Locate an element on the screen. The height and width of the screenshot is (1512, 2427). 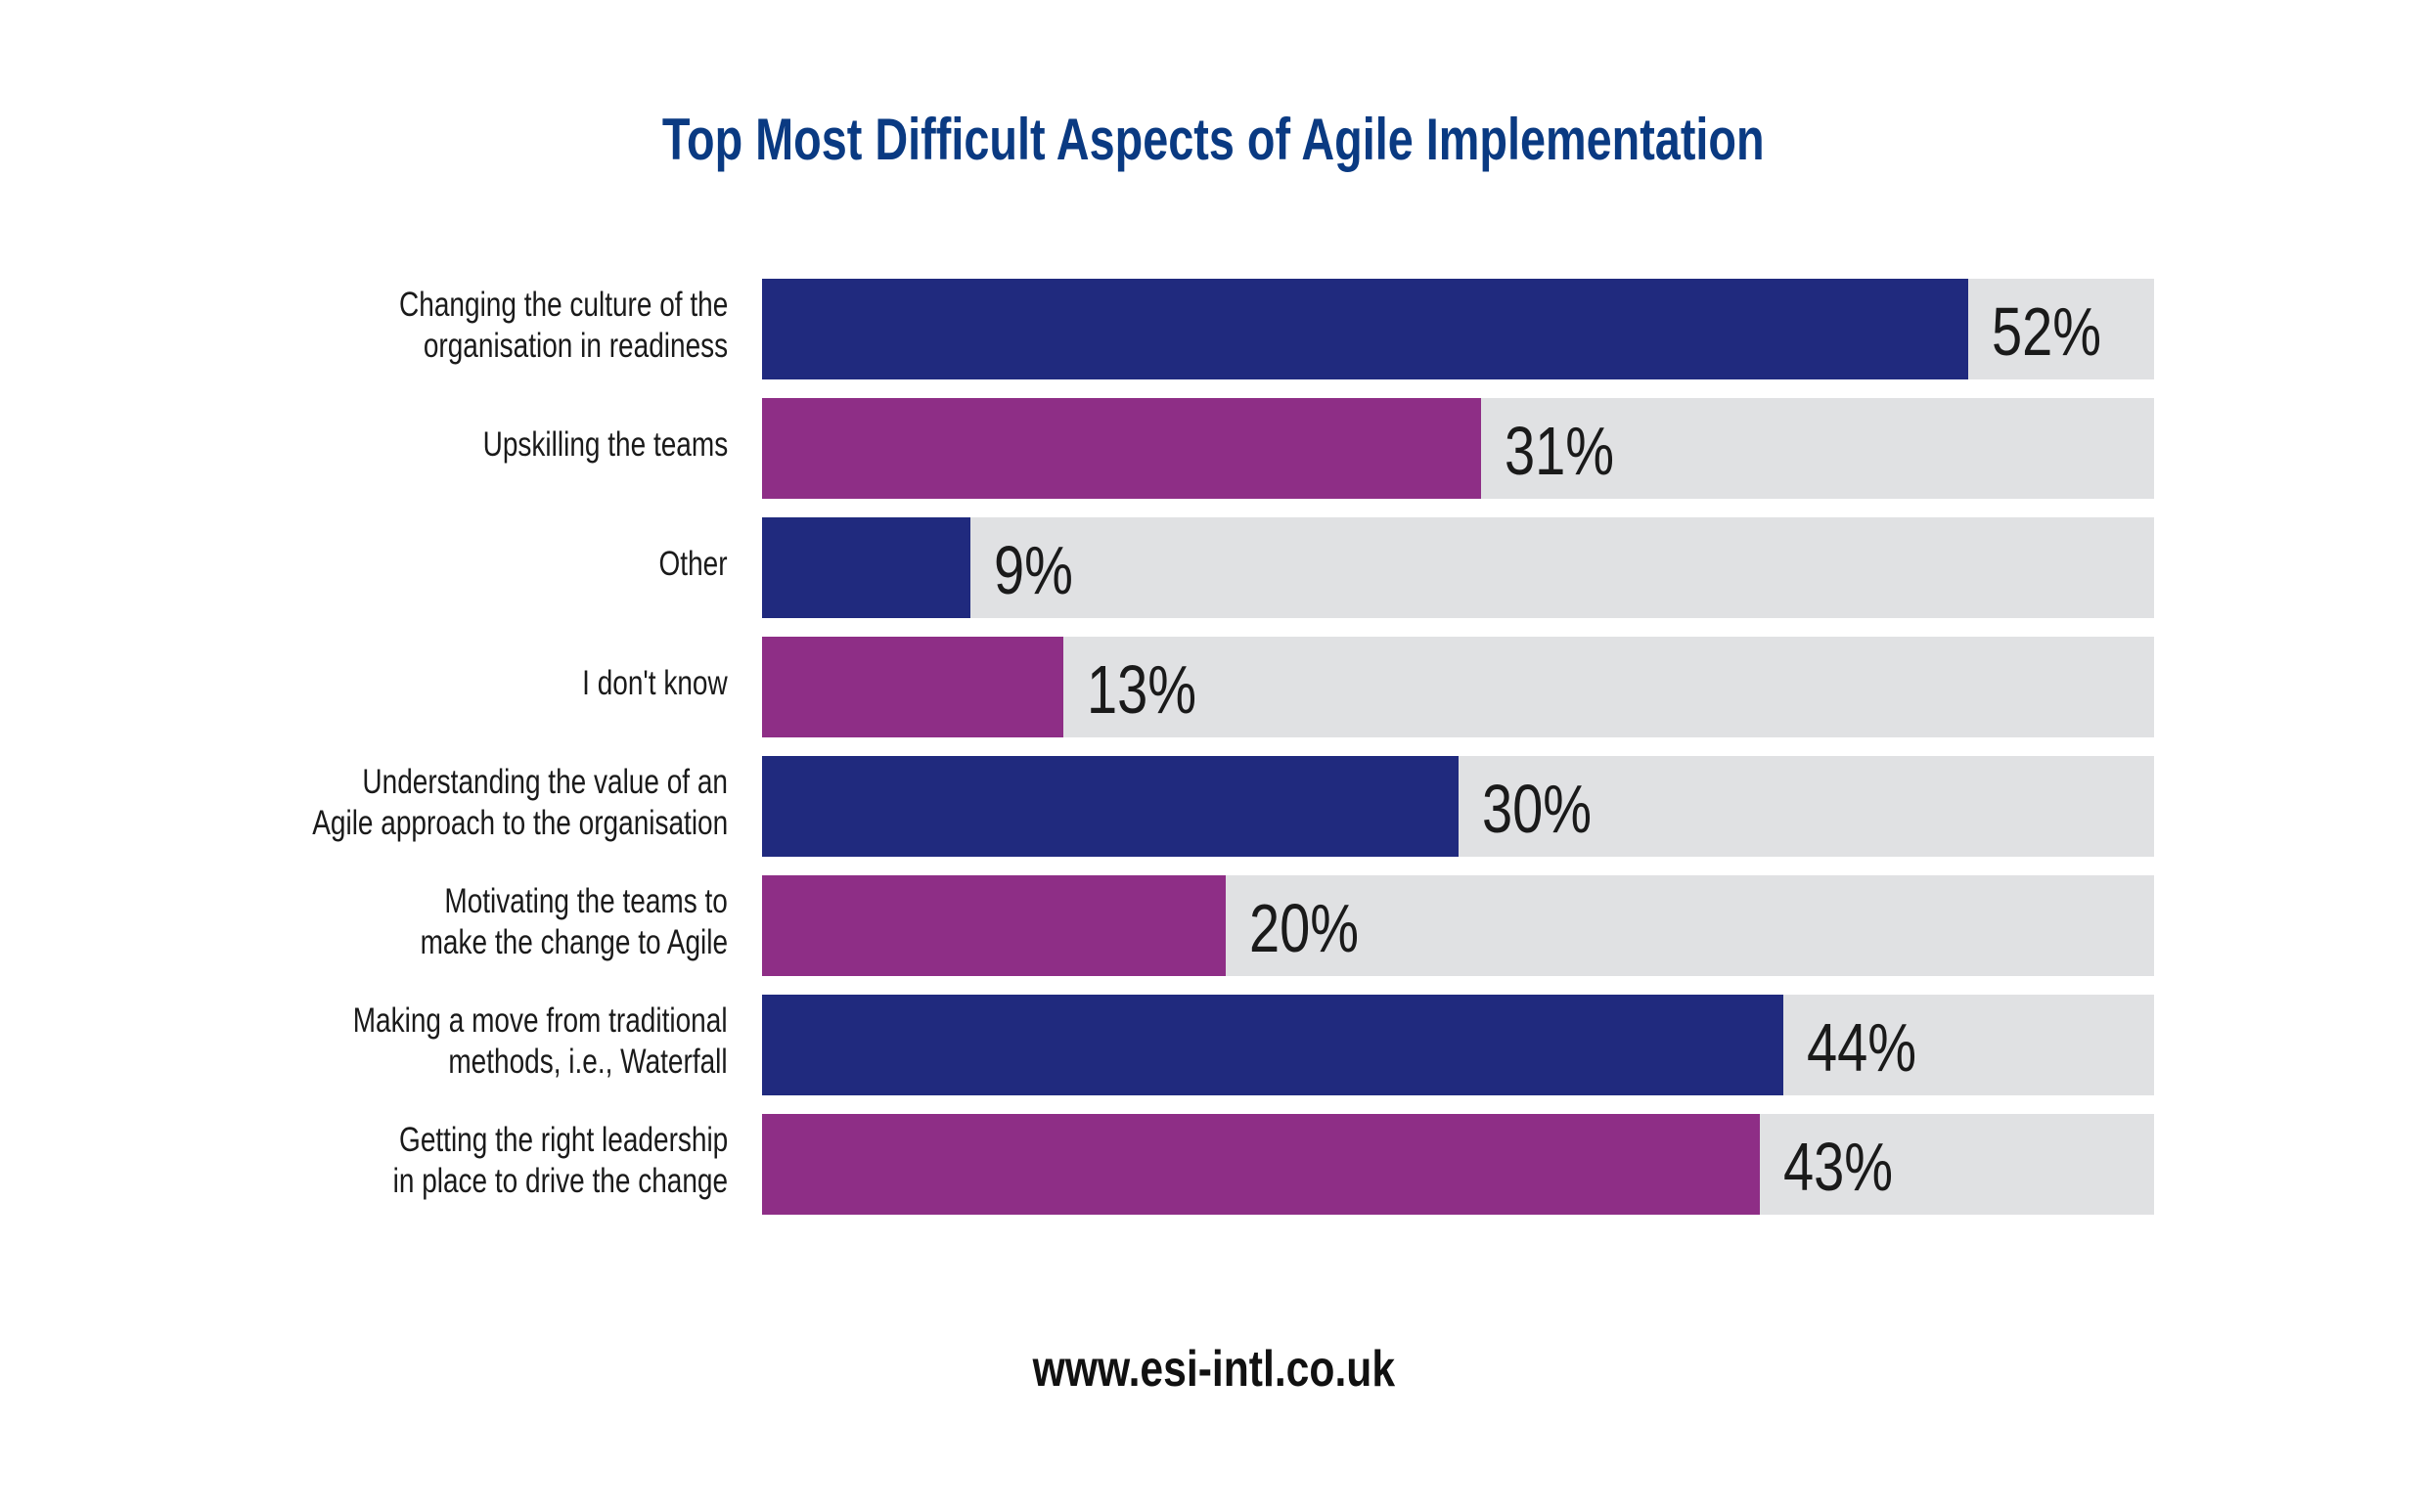
footer-url-text: www.esi-intl.co.uk is located at coordinates (1213, 1369).